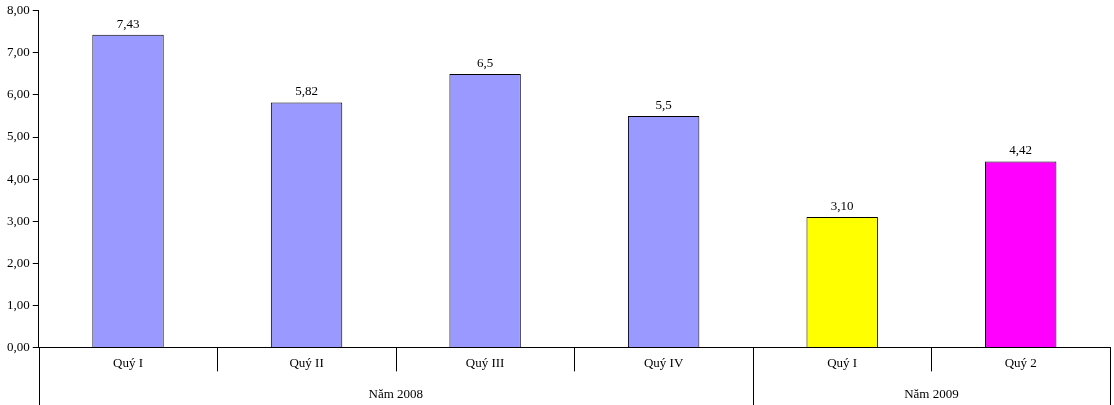 The image size is (1114, 405). I want to click on y-tick-label: 8,00, so click(18, 10).